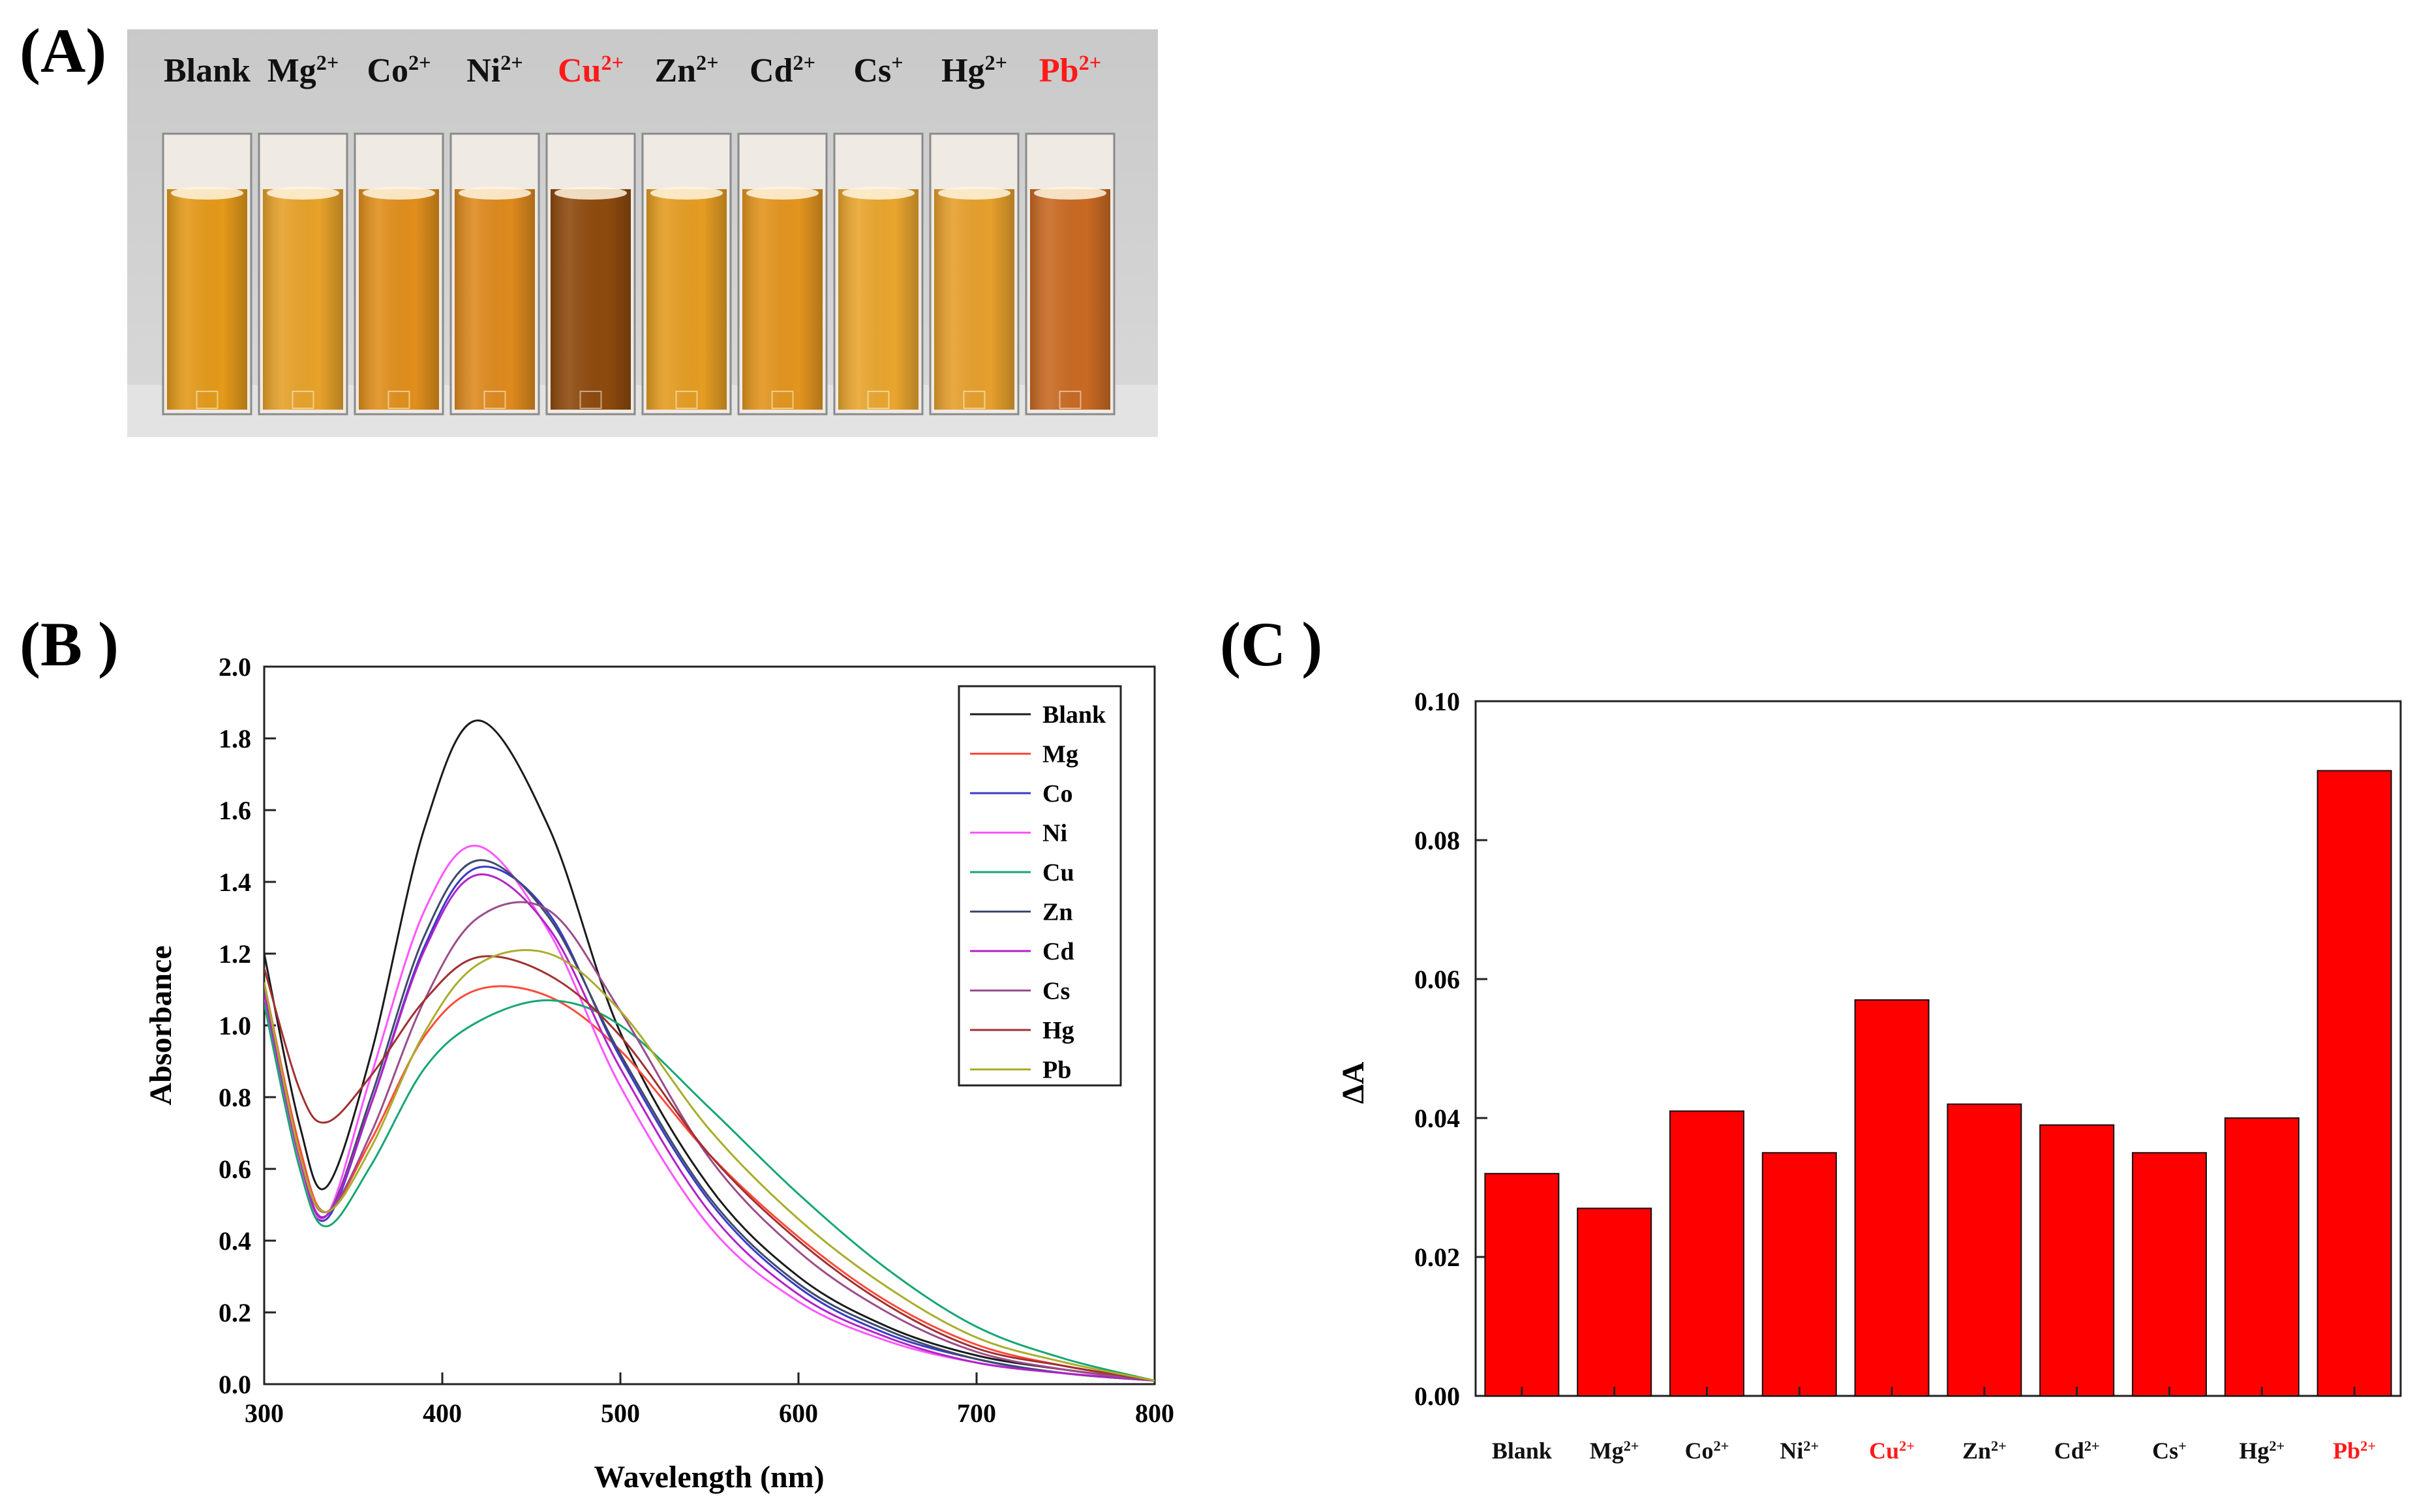 The image size is (2430, 1512). I want to click on bar-blank, so click(1522, 1285).